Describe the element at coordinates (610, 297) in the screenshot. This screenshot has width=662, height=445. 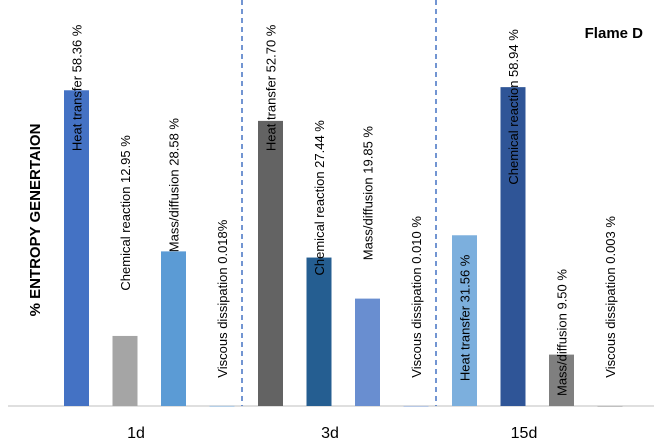
I see `bar-label: Viscous dissipation 0.003 %` at that location.